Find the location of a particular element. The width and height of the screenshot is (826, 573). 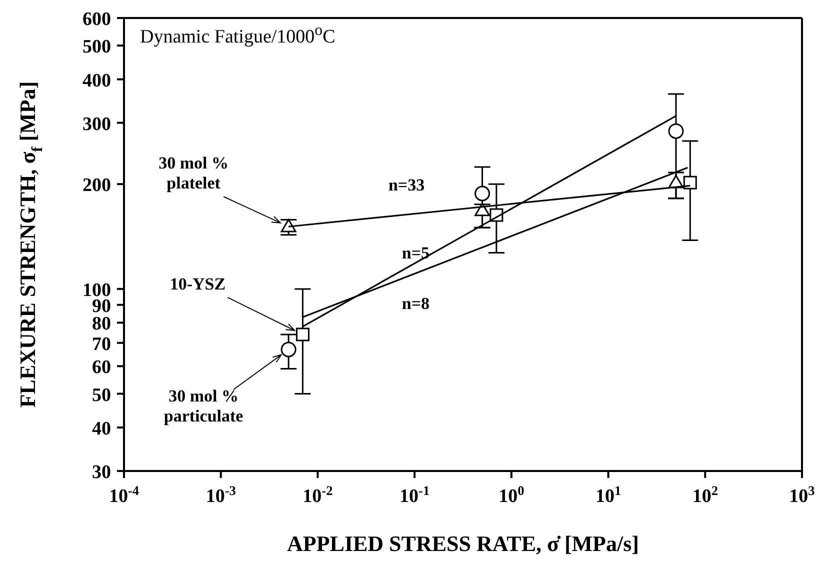

y-tick-label: 400 is located at coordinates (96, 81).